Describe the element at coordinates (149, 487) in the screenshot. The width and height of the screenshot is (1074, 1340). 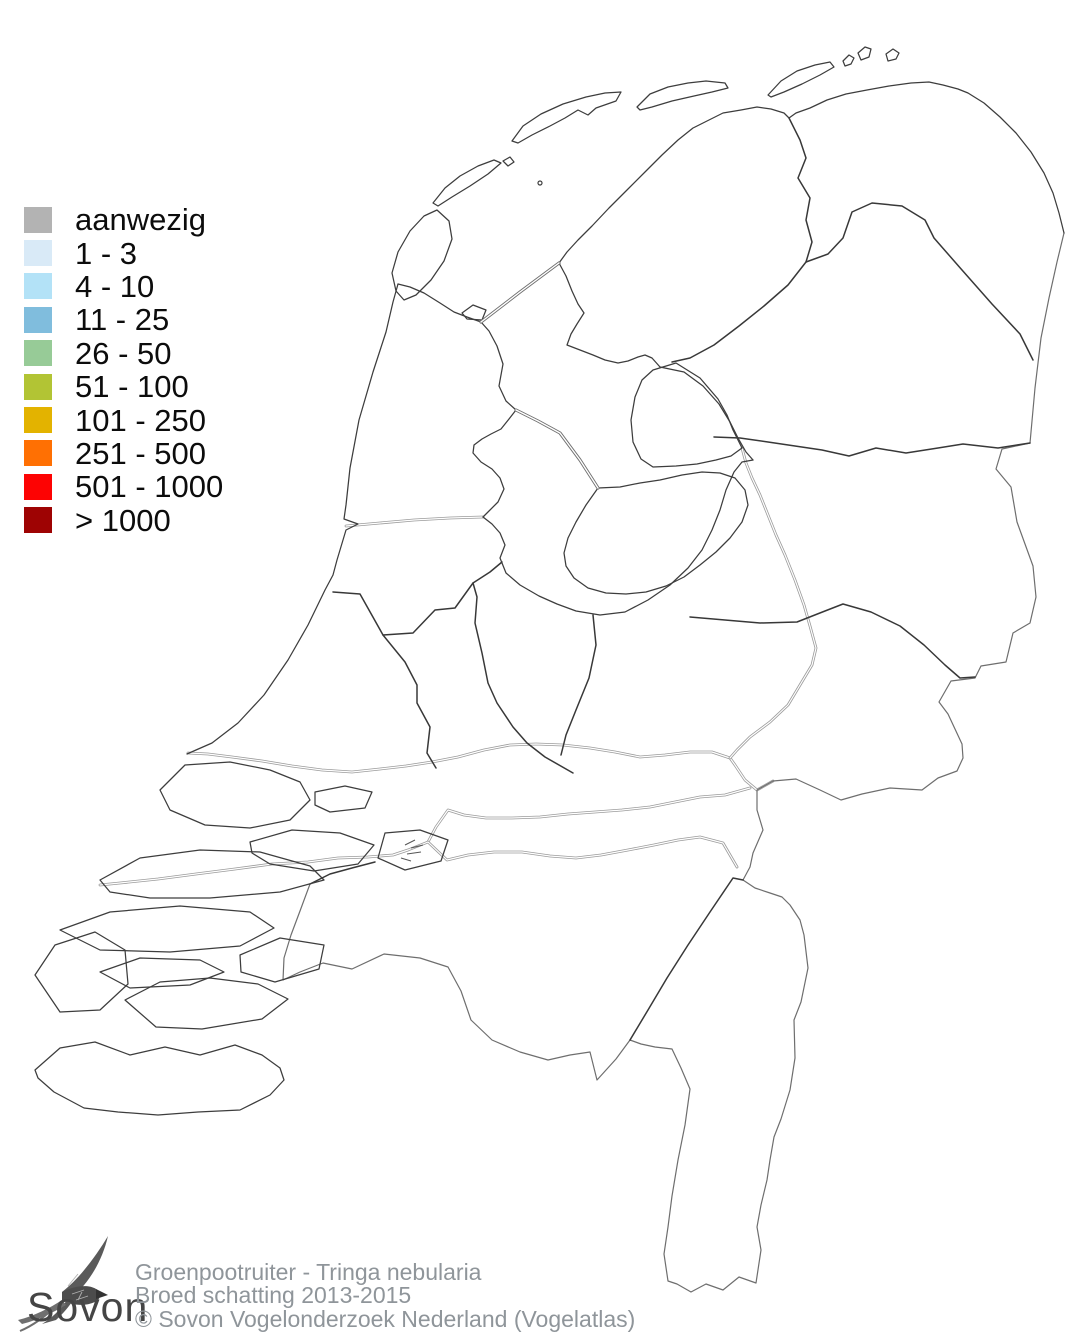
I see `legend-label: 501 - 1000` at that location.